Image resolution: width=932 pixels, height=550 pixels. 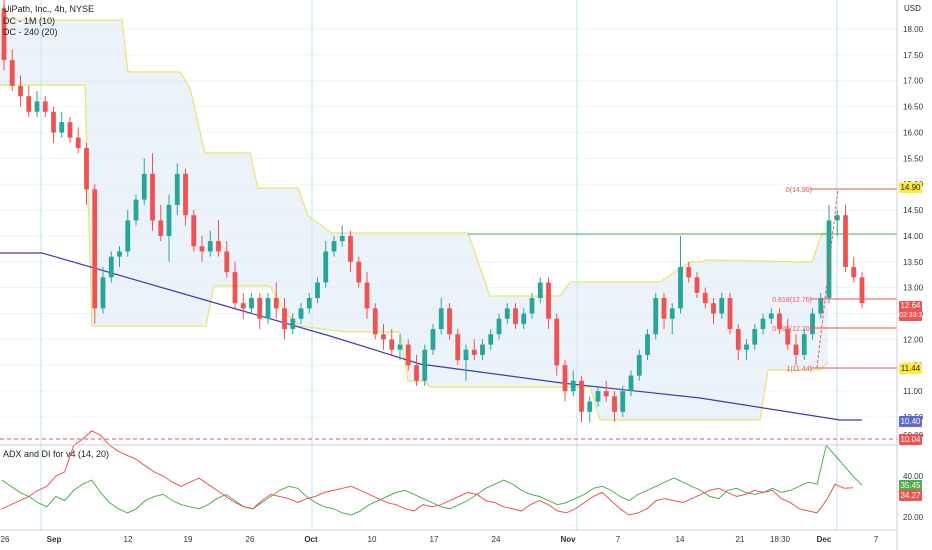 What do you see at coordinates (910, 187) in the screenshot?
I see `price-tag-top-fib: 14.90` at bounding box center [910, 187].